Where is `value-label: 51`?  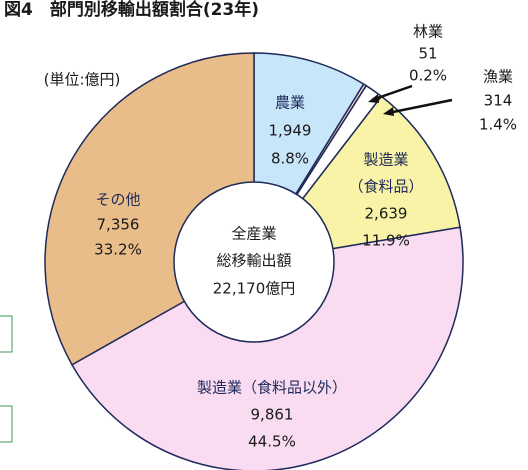
value-label: 51 is located at coordinates (427, 54).